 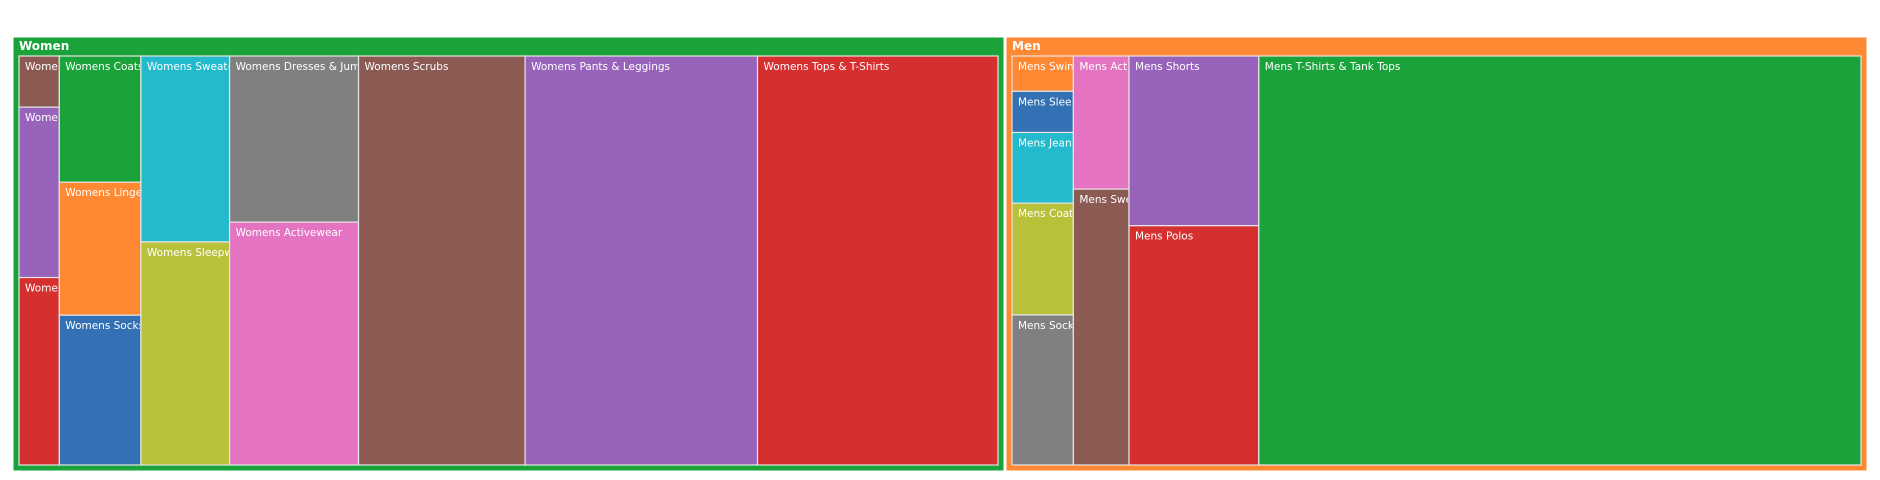 I want to click on tile-label-mens-activewear: Mens Activewear, so click(x=1124, y=67).